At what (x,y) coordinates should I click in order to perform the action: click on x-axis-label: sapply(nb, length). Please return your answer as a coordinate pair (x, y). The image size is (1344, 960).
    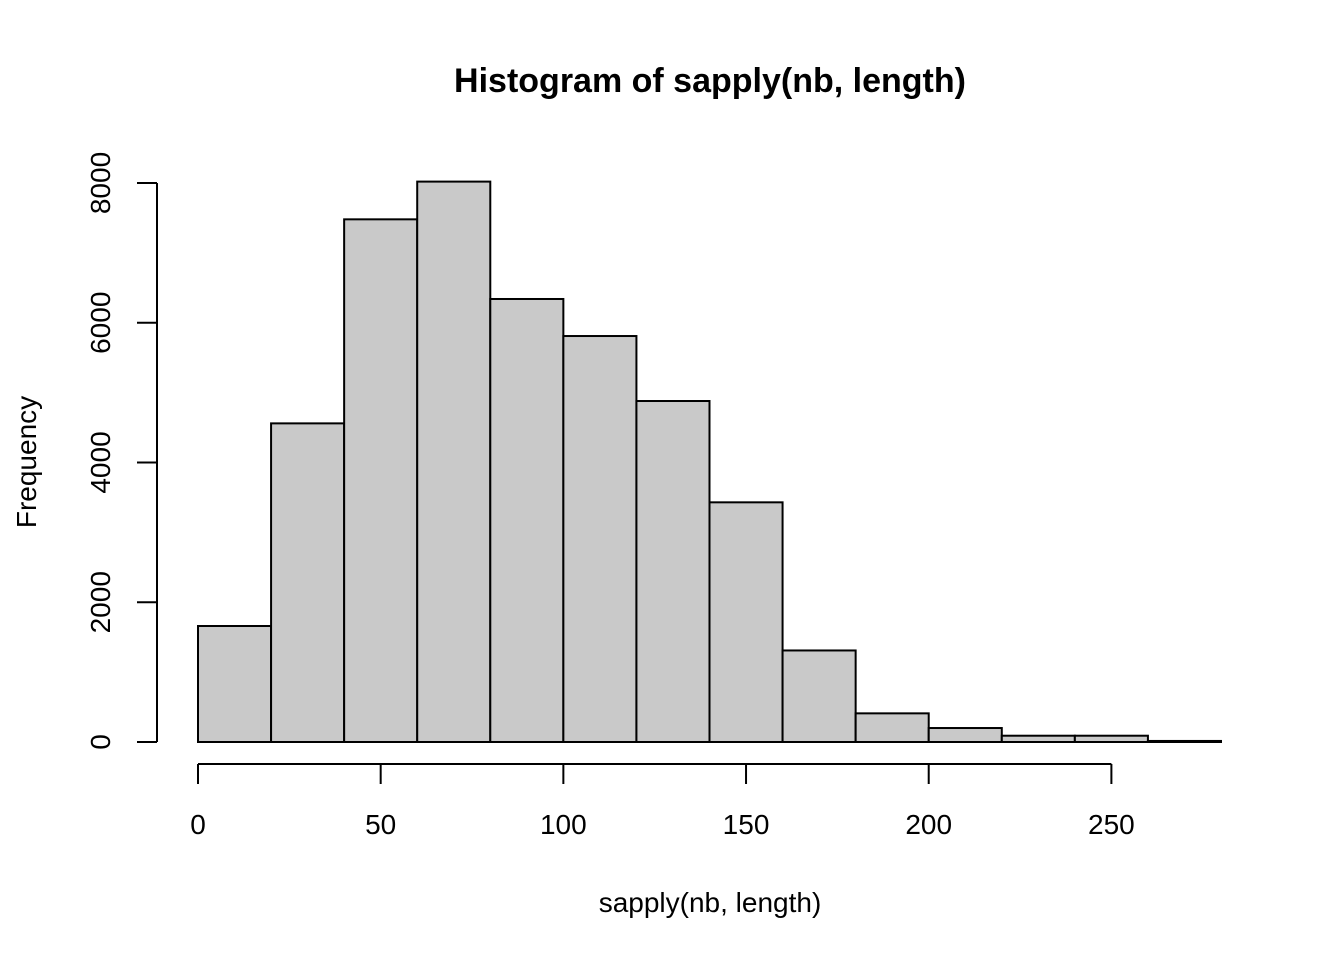
    Looking at the image, I should click on (710, 902).